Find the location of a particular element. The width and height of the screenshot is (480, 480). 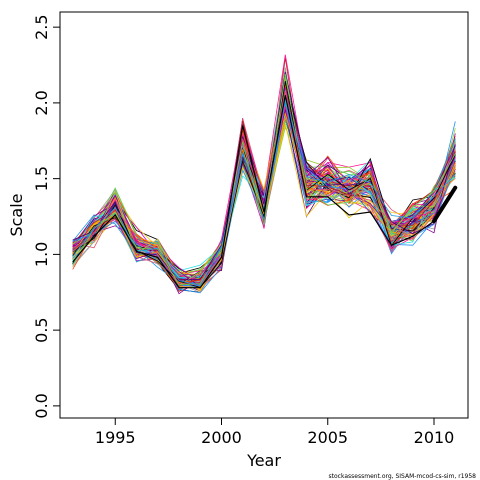

y-tick-label-4: 2.0 is located at coordinates (41, 102).